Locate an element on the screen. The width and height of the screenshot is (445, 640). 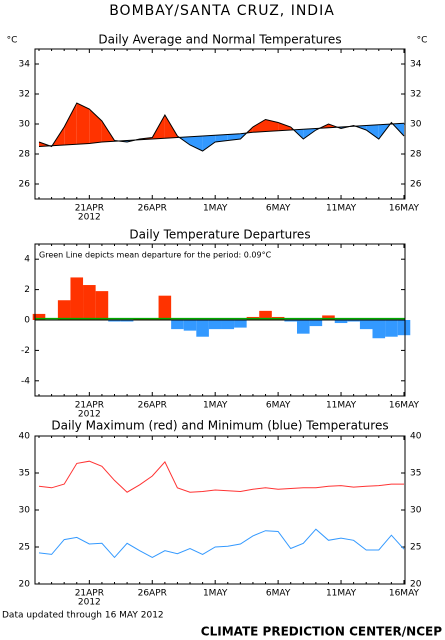
normal-line is located at coordinates (221, 134).